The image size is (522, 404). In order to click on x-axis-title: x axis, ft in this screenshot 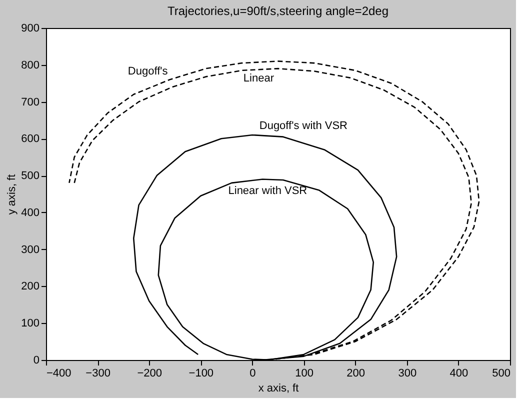, I will do `click(278, 388)`.